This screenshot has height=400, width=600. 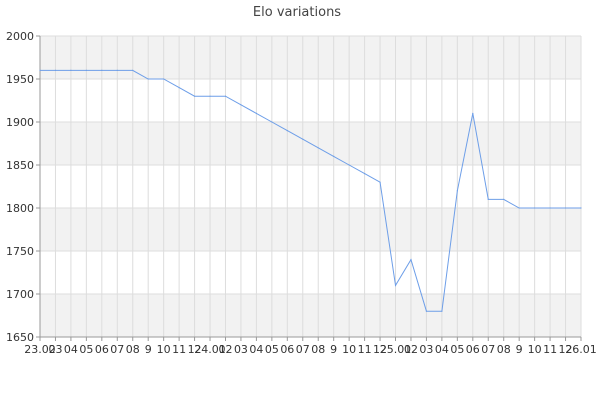 What do you see at coordinates (20, 79) in the screenshot?
I see `y-tick-label: 1950` at bounding box center [20, 79].